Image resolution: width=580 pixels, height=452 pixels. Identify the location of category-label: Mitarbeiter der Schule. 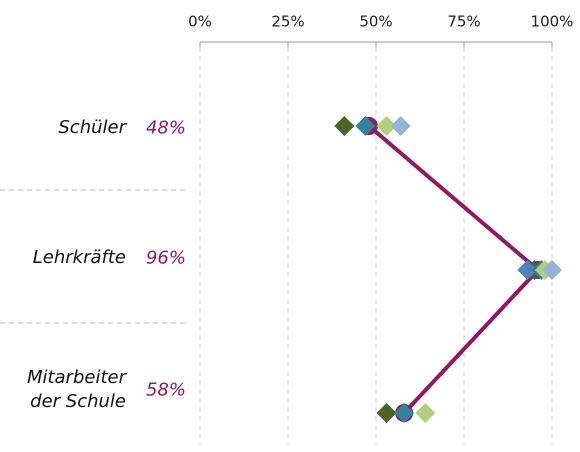
(76, 389).